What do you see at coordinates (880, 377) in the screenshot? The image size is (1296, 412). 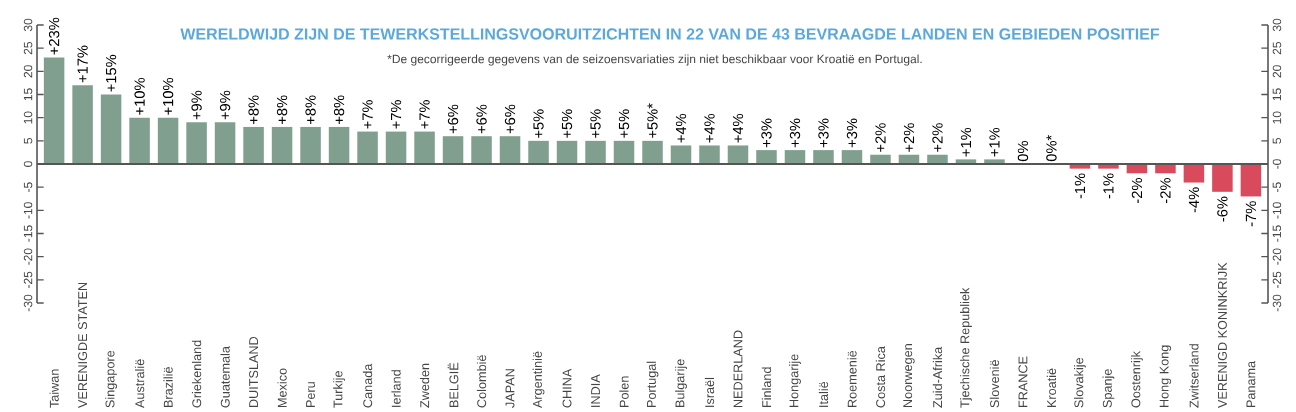 I see `x-tick-label: Costa Rica` at bounding box center [880, 377].